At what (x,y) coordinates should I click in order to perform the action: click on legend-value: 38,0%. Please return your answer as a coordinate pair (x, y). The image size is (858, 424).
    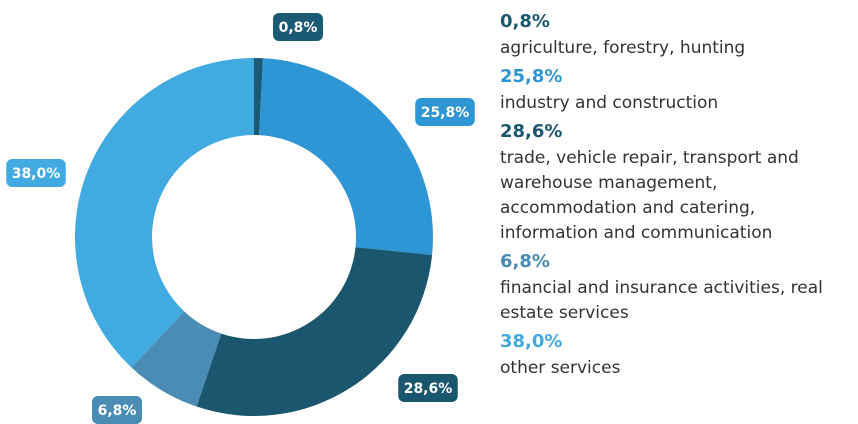
    Looking at the image, I should click on (531, 341).